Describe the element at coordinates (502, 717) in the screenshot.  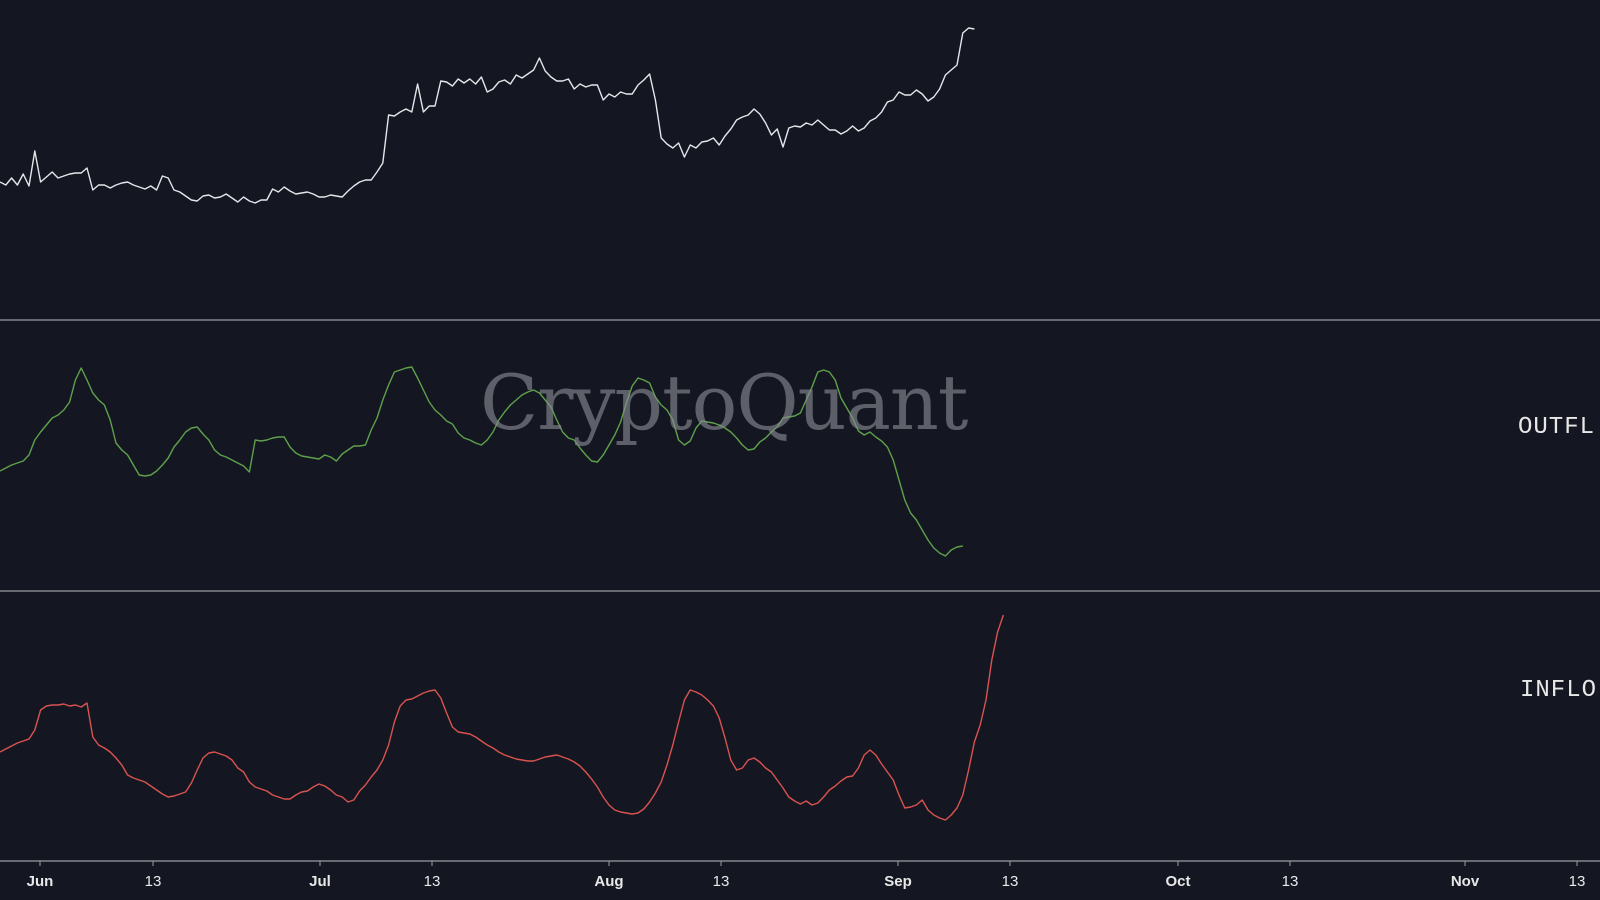
I see `inflow-series-line` at that location.